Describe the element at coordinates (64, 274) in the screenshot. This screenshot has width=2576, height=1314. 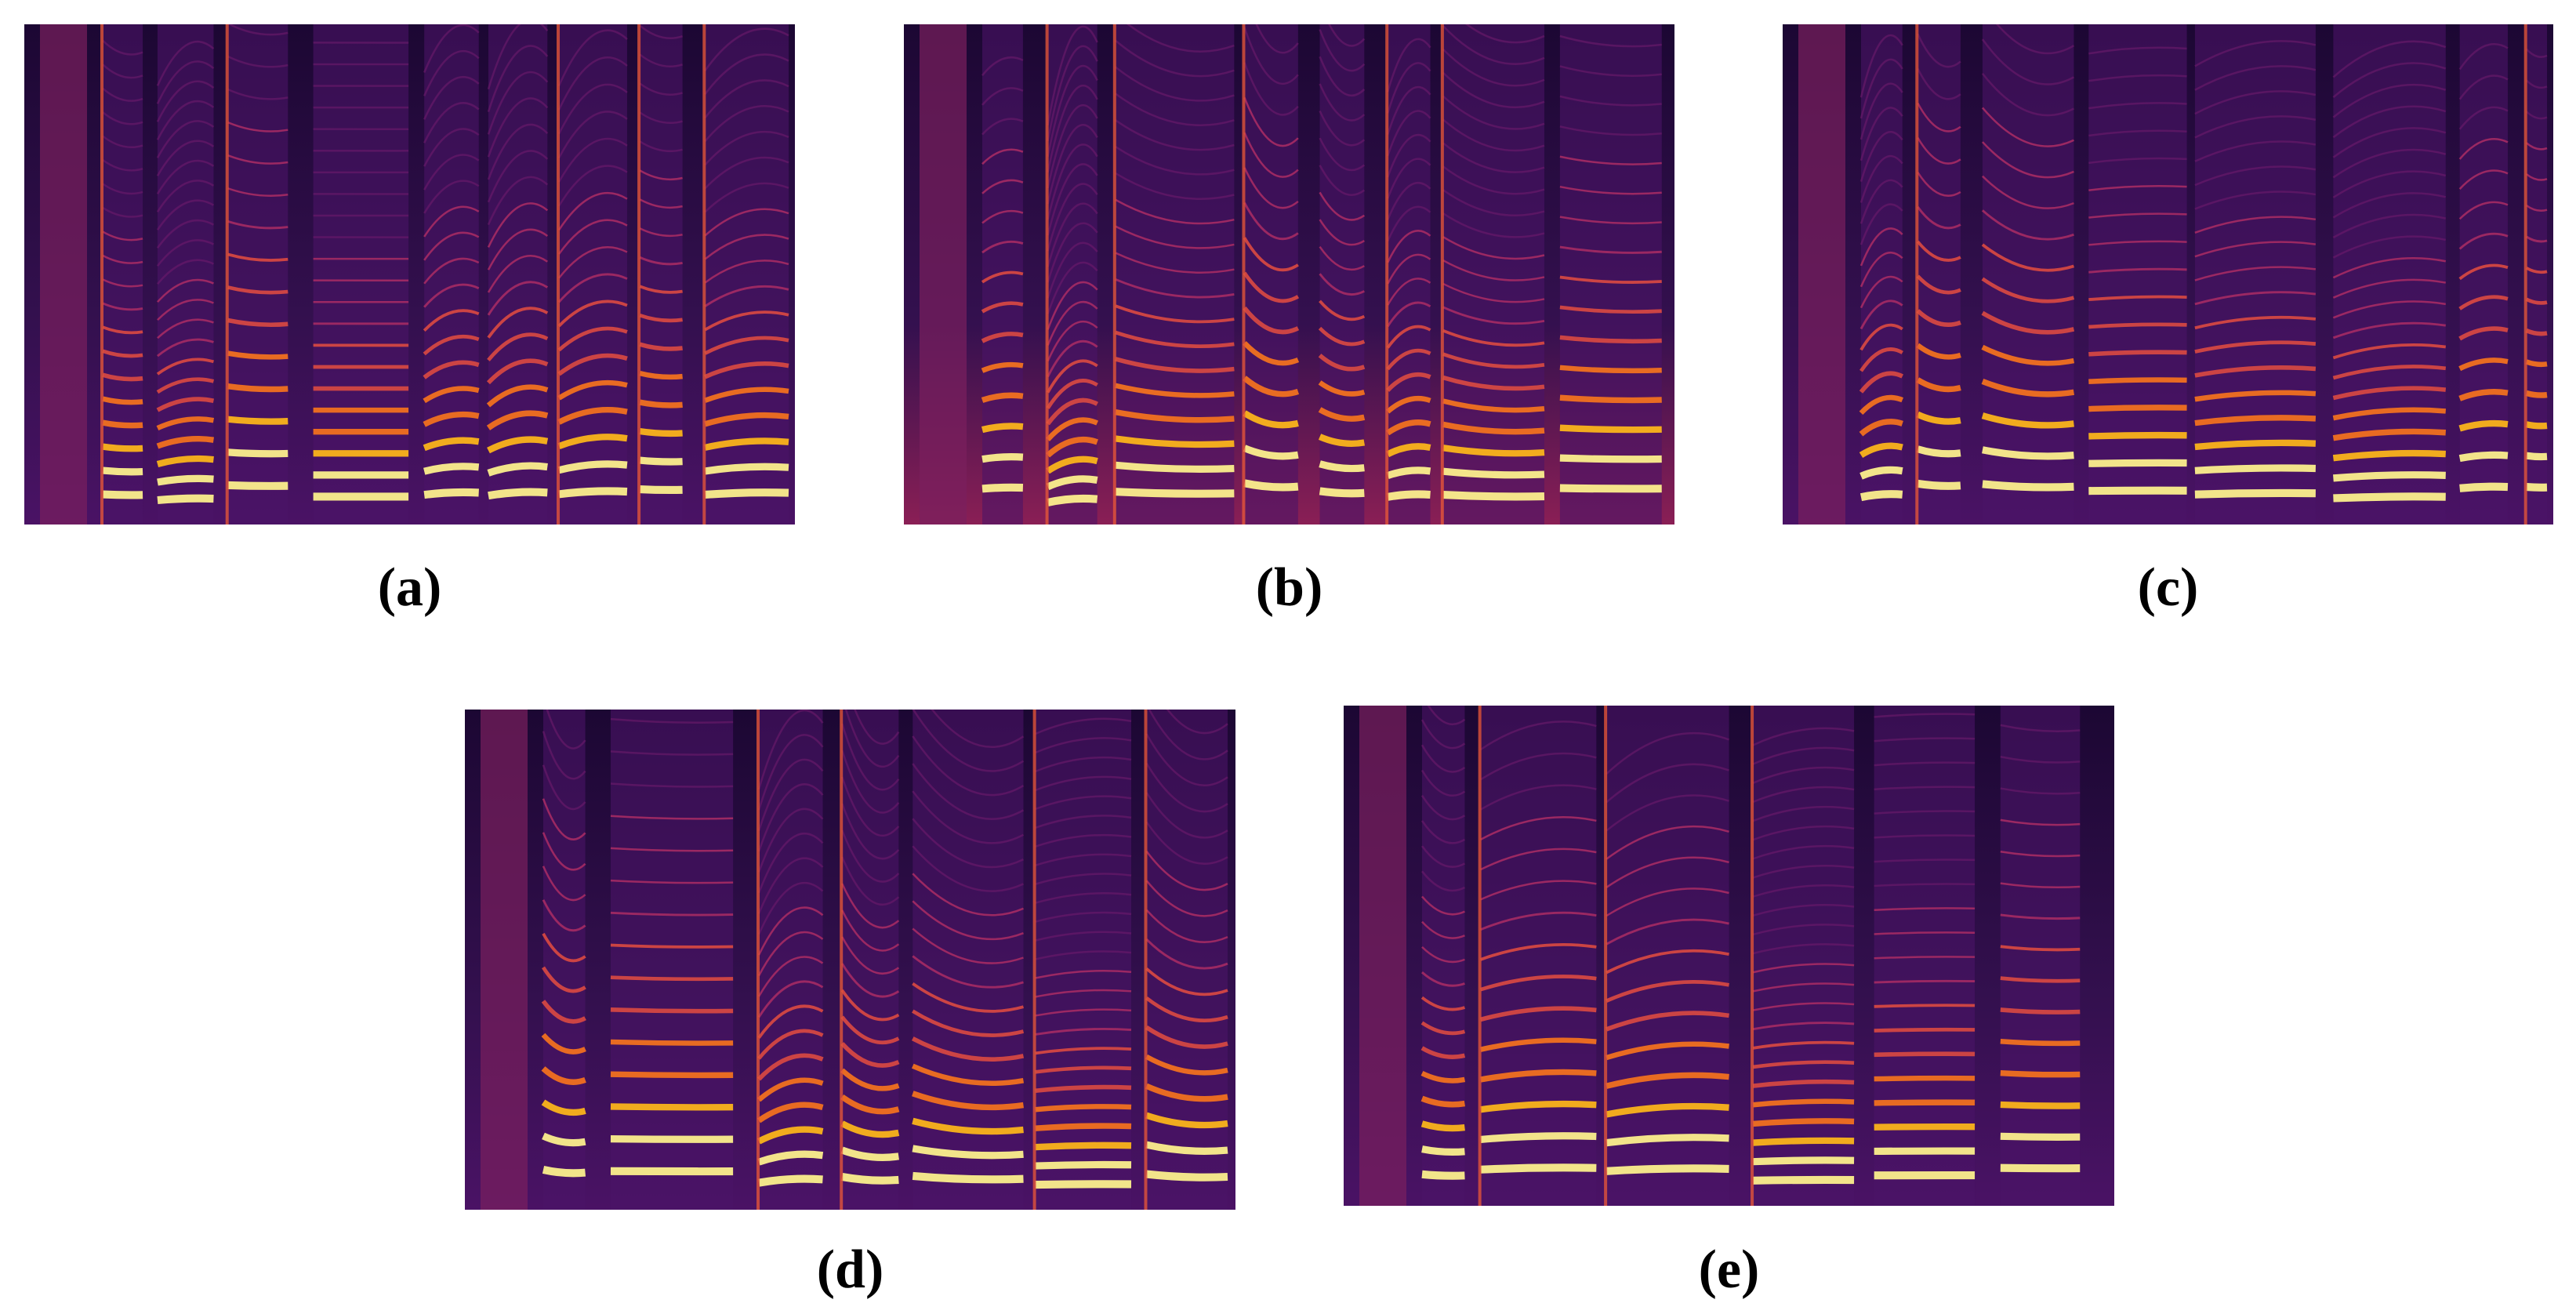
I see `noise-band` at that location.